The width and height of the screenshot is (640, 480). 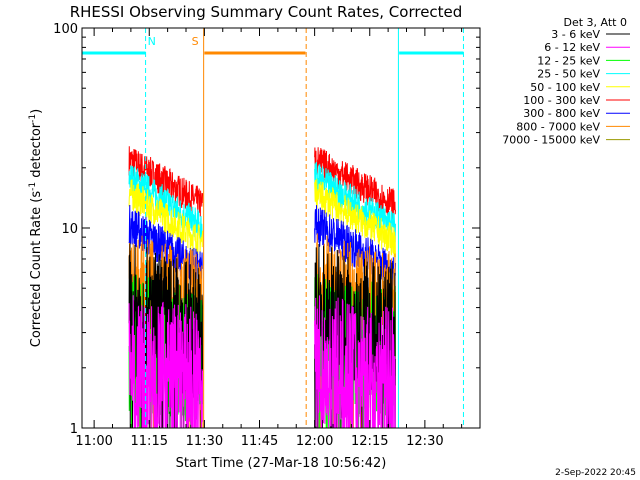 What do you see at coordinates (249, 228) in the screenshot?
I see `mode-marker: S` at bounding box center [249, 228].